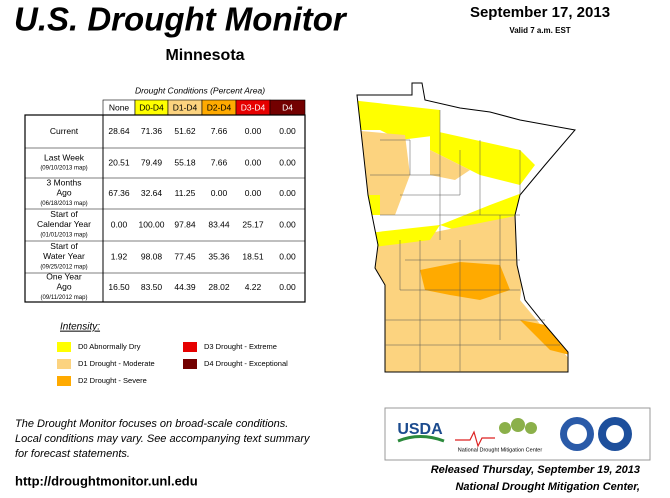 This screenshot has width=670, height=498. I want to click on cell-value: 32.64, so click(152, 193).